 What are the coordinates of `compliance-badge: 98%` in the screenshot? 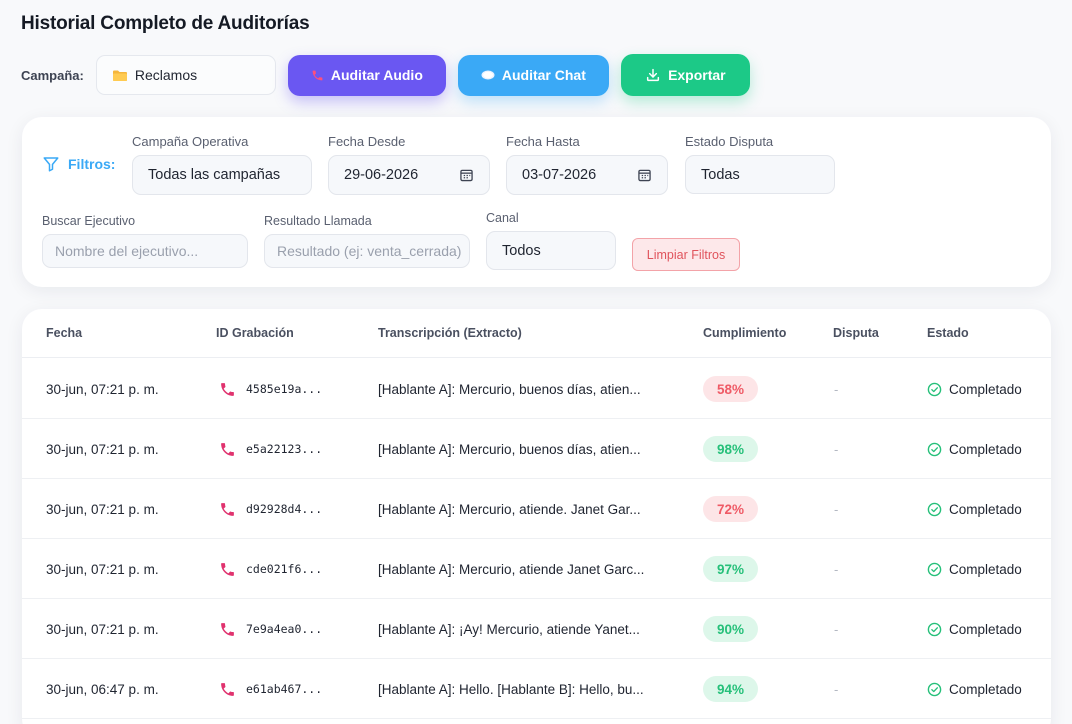 It's located at (730, 449).